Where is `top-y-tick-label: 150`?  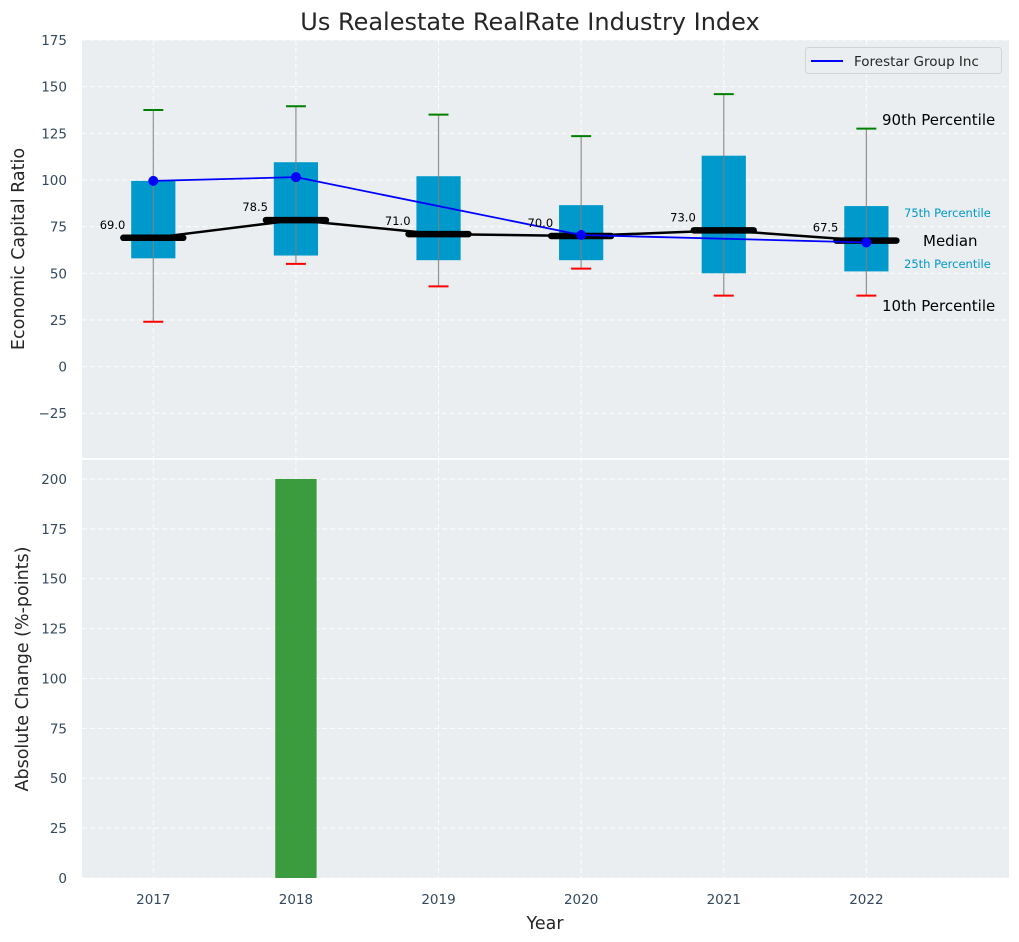
top-y-tick-label: 150 is located at coordinates (54, 88).